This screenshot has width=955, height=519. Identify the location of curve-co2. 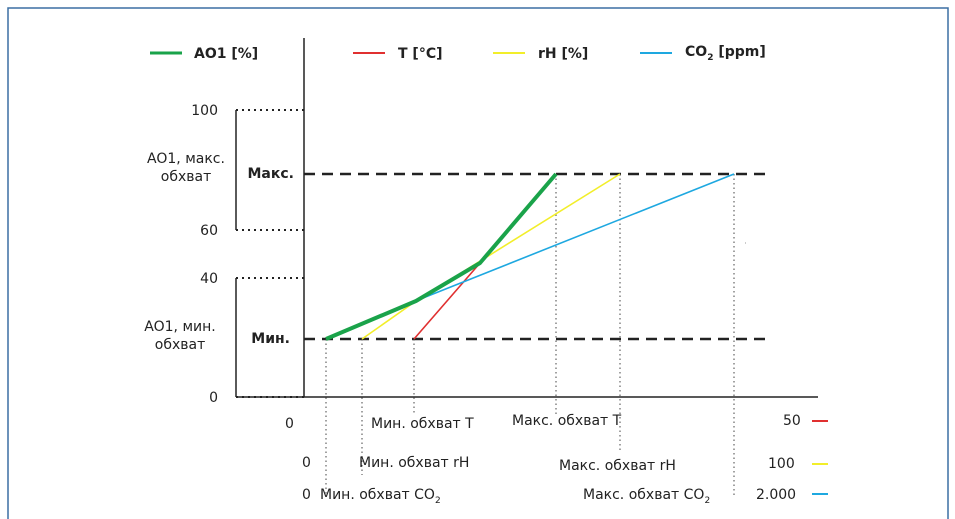
(576, 237).